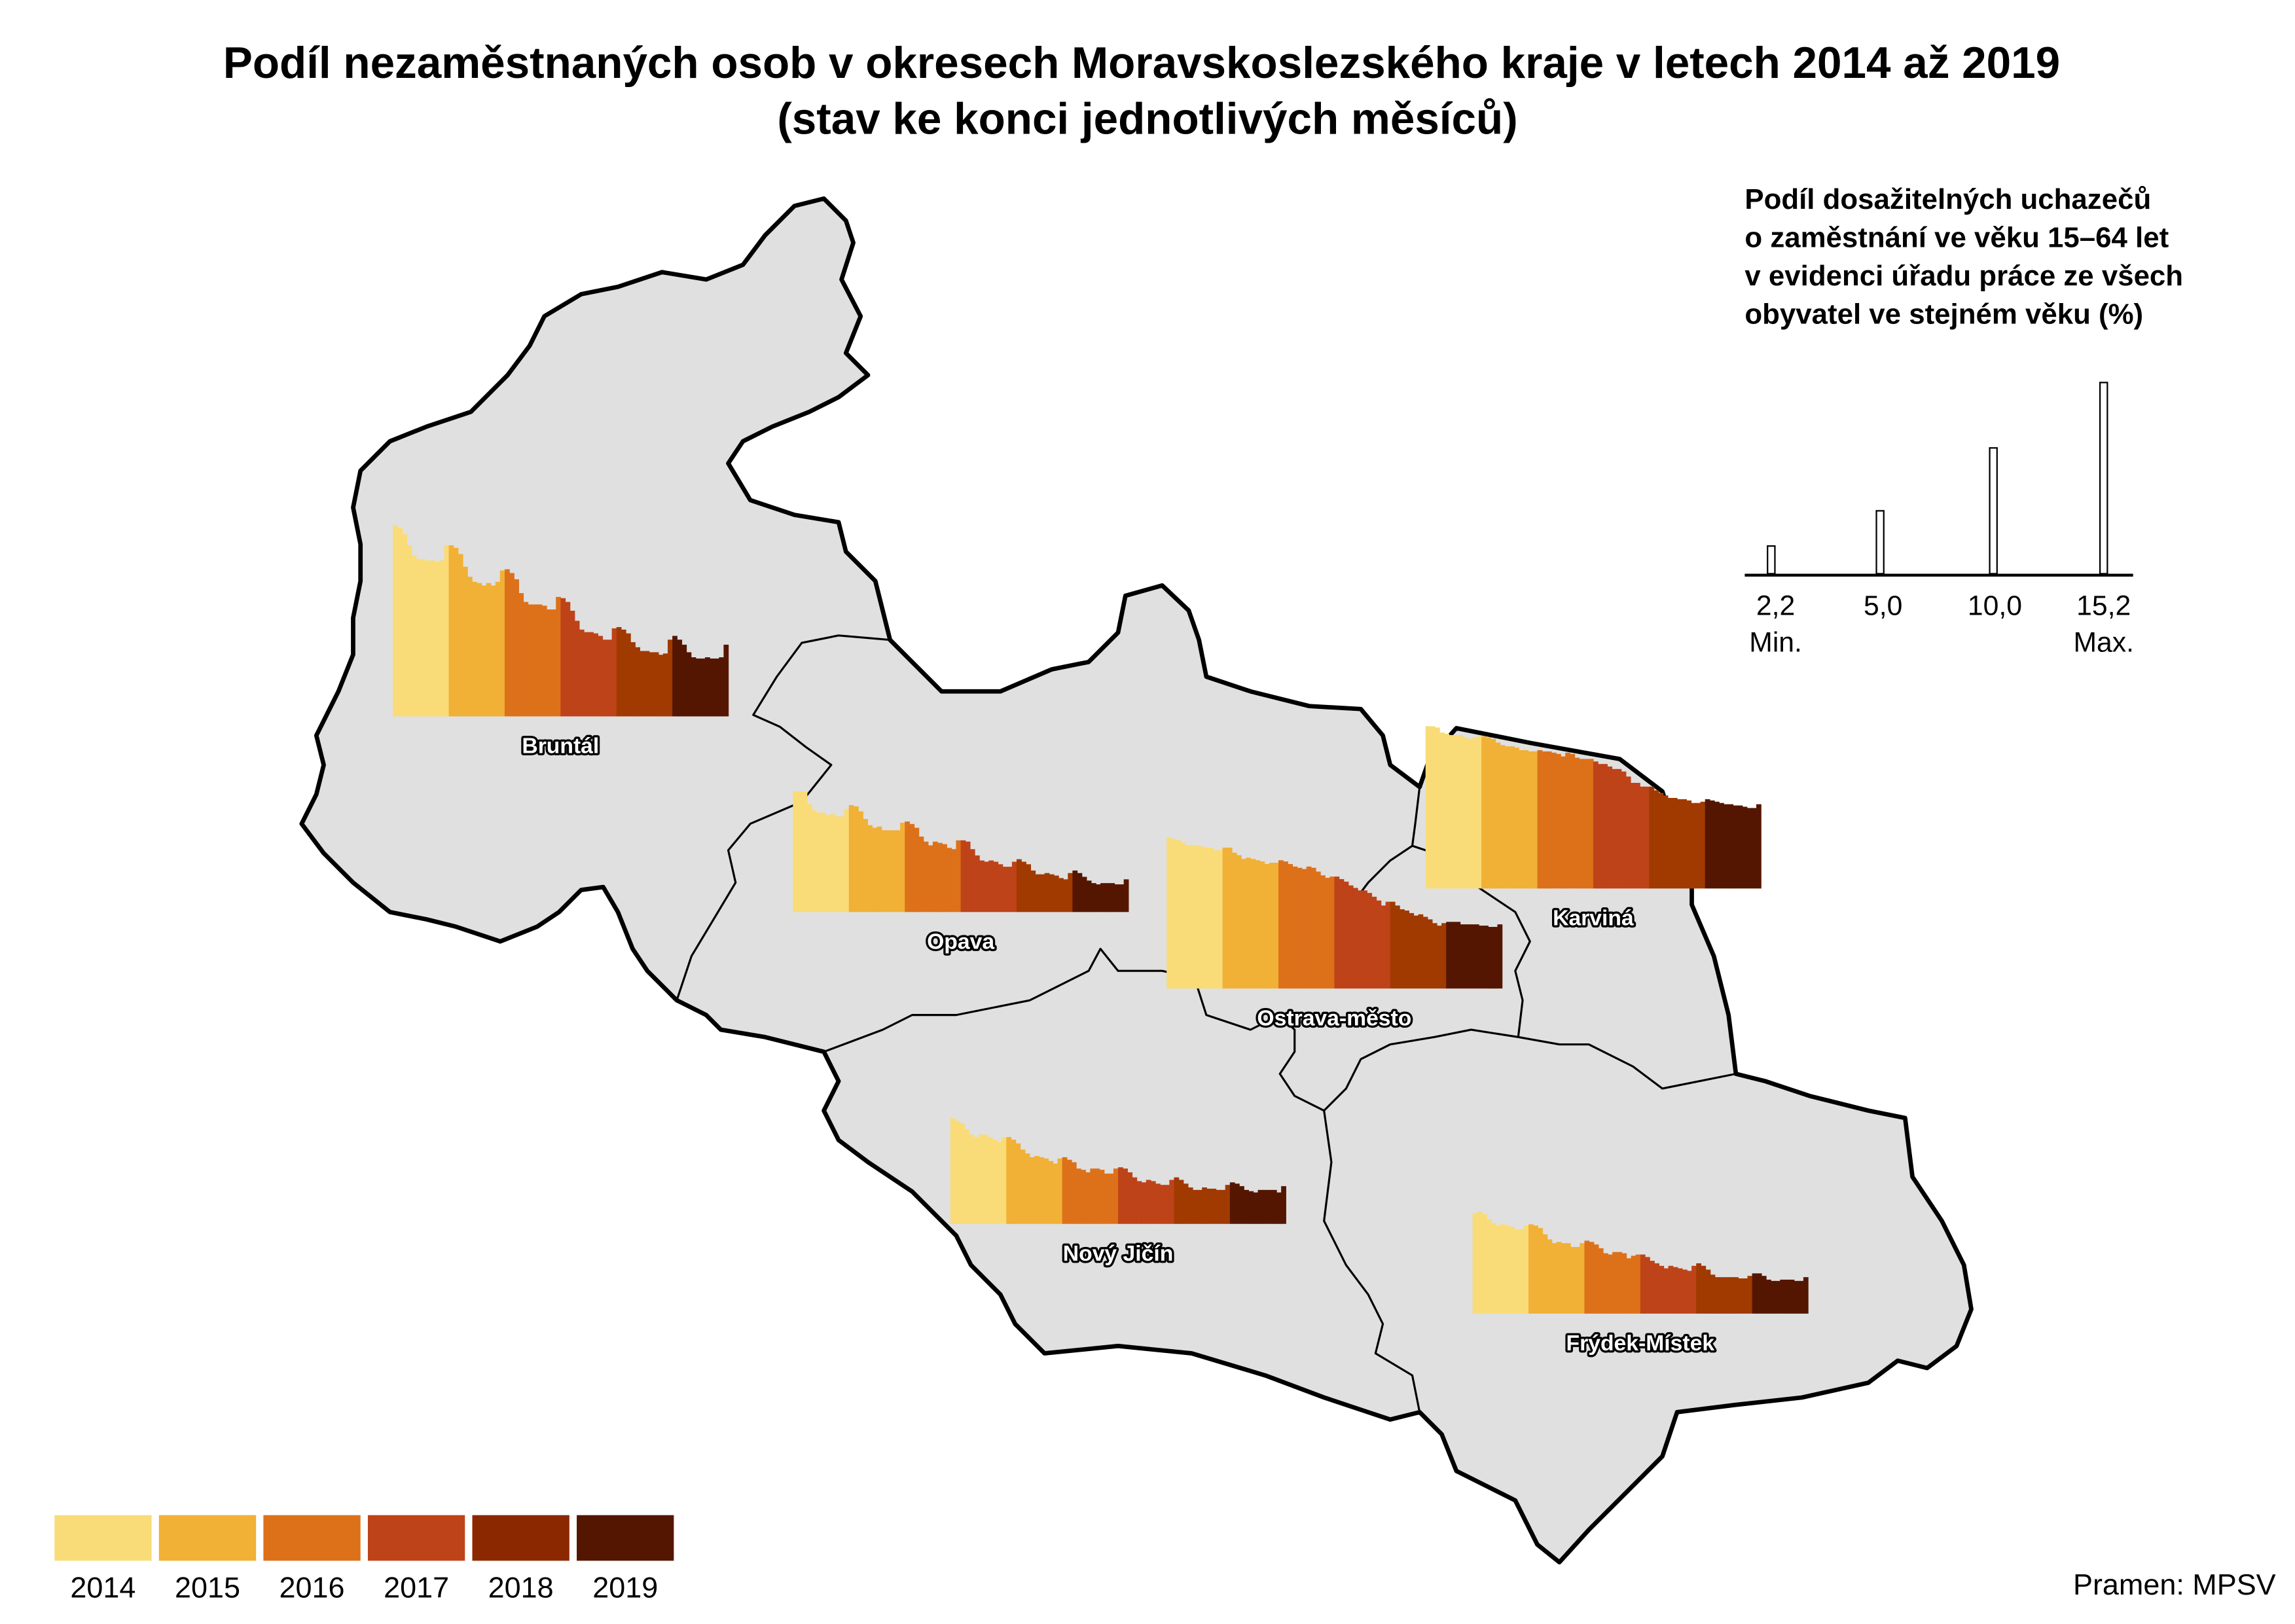 This screenshot has width=2295, height=1624. Describe the element at coordinates (364, 1559) in the screenshot. I see `year-legend: 2014 2015 2016 2017 2018 2019` at that location.